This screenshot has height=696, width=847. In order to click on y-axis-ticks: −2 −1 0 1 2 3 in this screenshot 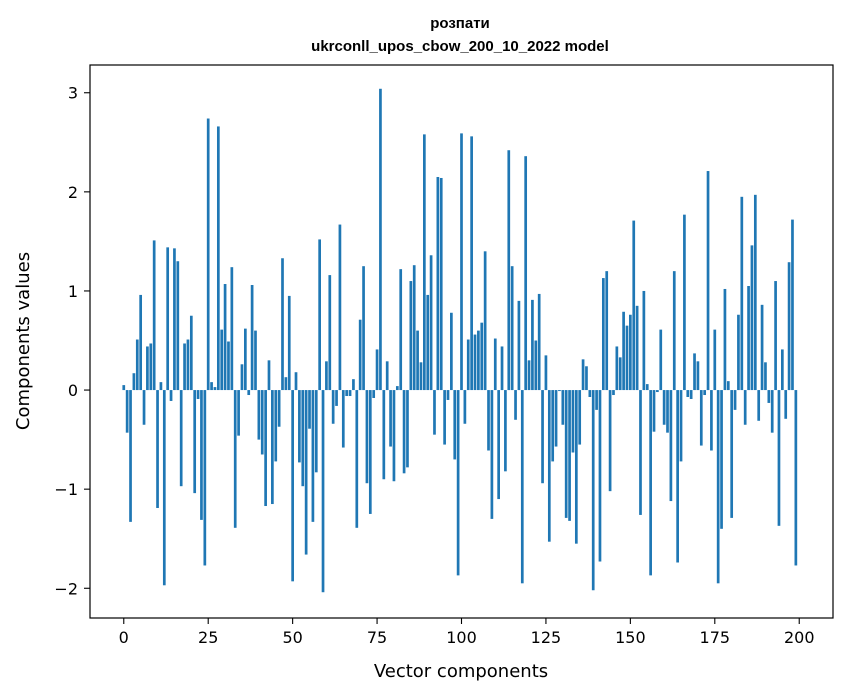, I will do `click(72, 341)`.